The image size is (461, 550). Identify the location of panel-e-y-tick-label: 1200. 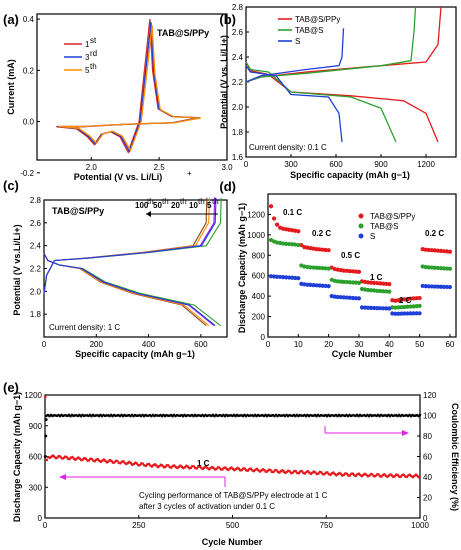
(33, 395).